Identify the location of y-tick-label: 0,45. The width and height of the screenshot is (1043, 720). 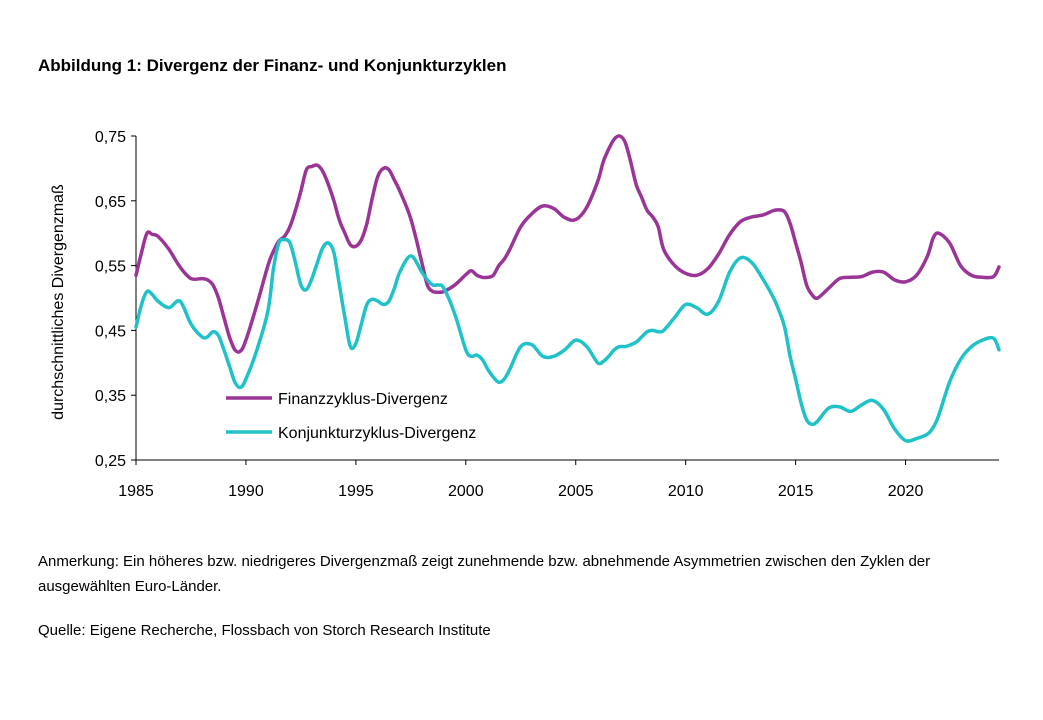
(110, 331).